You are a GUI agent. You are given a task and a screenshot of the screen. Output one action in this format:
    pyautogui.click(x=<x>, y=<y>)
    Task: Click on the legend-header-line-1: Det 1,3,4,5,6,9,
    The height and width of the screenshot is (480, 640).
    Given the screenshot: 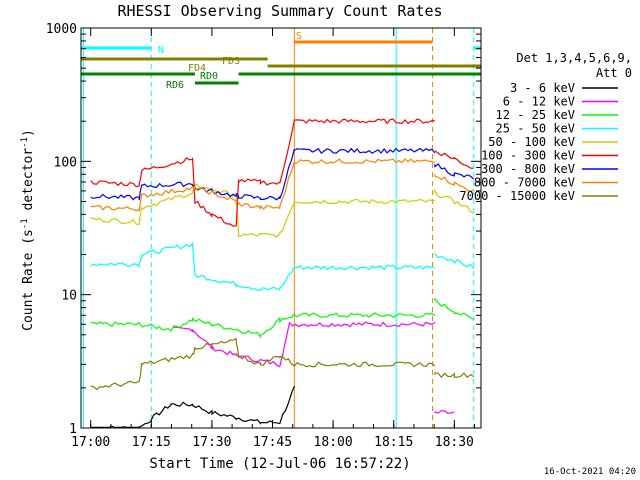 What is the action you would take?
    pyautogui.click(x=574, y=58)
    